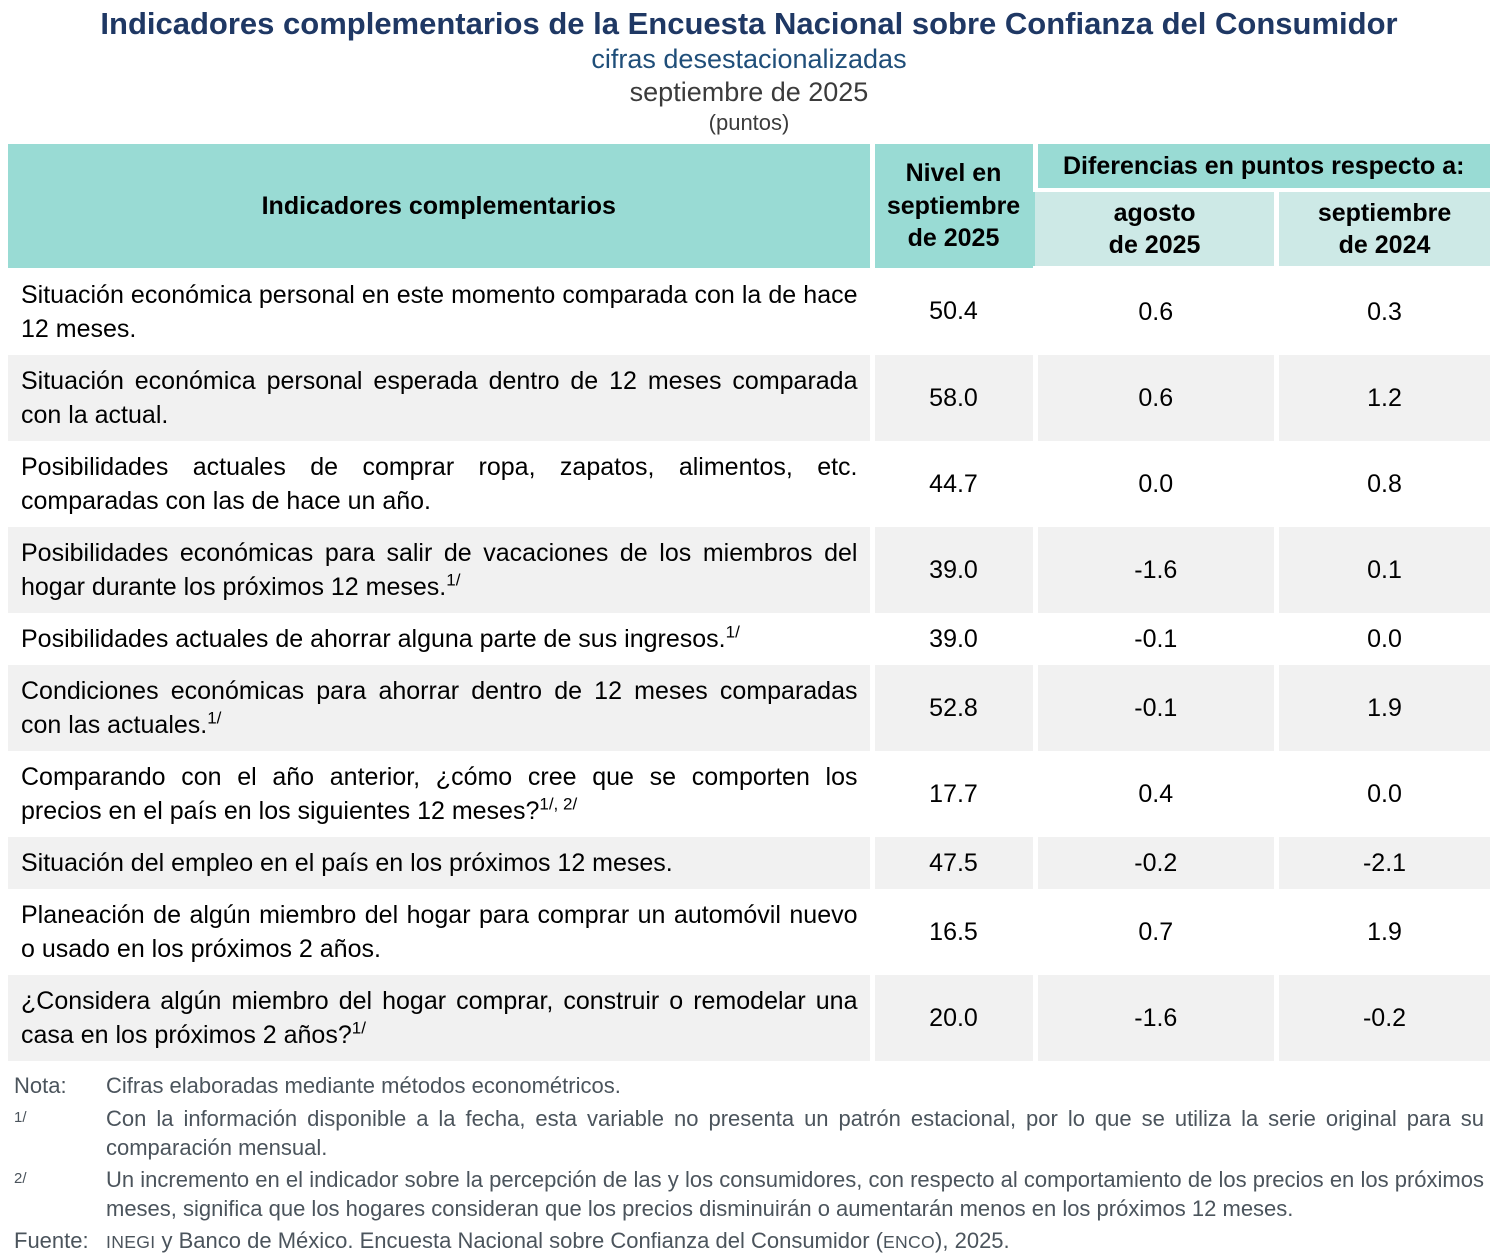 The width and height of the screenshot is (1498, 1255). Describe the element at coordinates (440, 206) in the screenshot. I see `col-header-indicators: Indicadores complementarios` at that location.